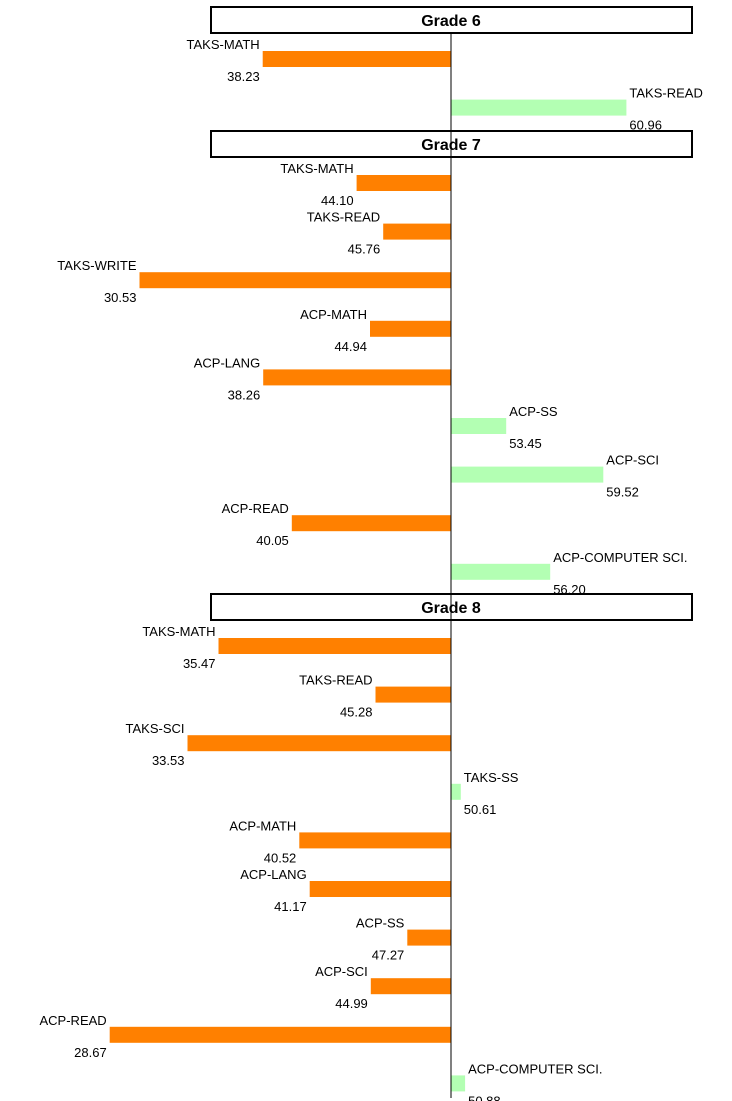  I want to click on bar-value: 33.53, so click(168, 760).